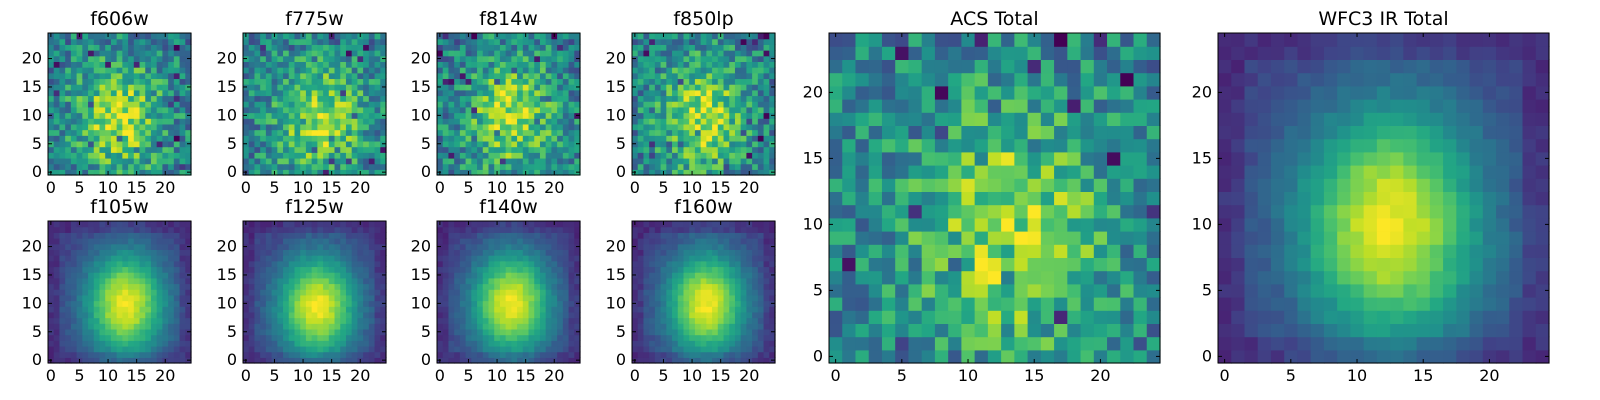 The height and width of the screenshot is (400, 1600). What do you see at coordinates (663, 187) in the screenshot?
I see `x-tick-label: 5` at bounding box center [663, 187].